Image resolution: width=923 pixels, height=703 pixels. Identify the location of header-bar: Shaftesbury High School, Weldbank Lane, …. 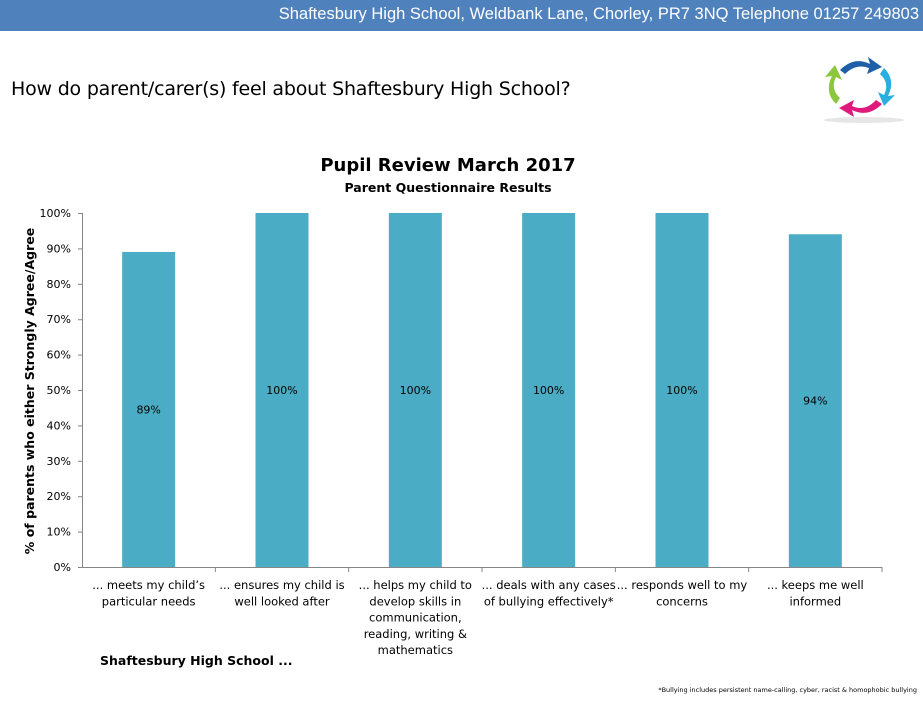
(461, 15).